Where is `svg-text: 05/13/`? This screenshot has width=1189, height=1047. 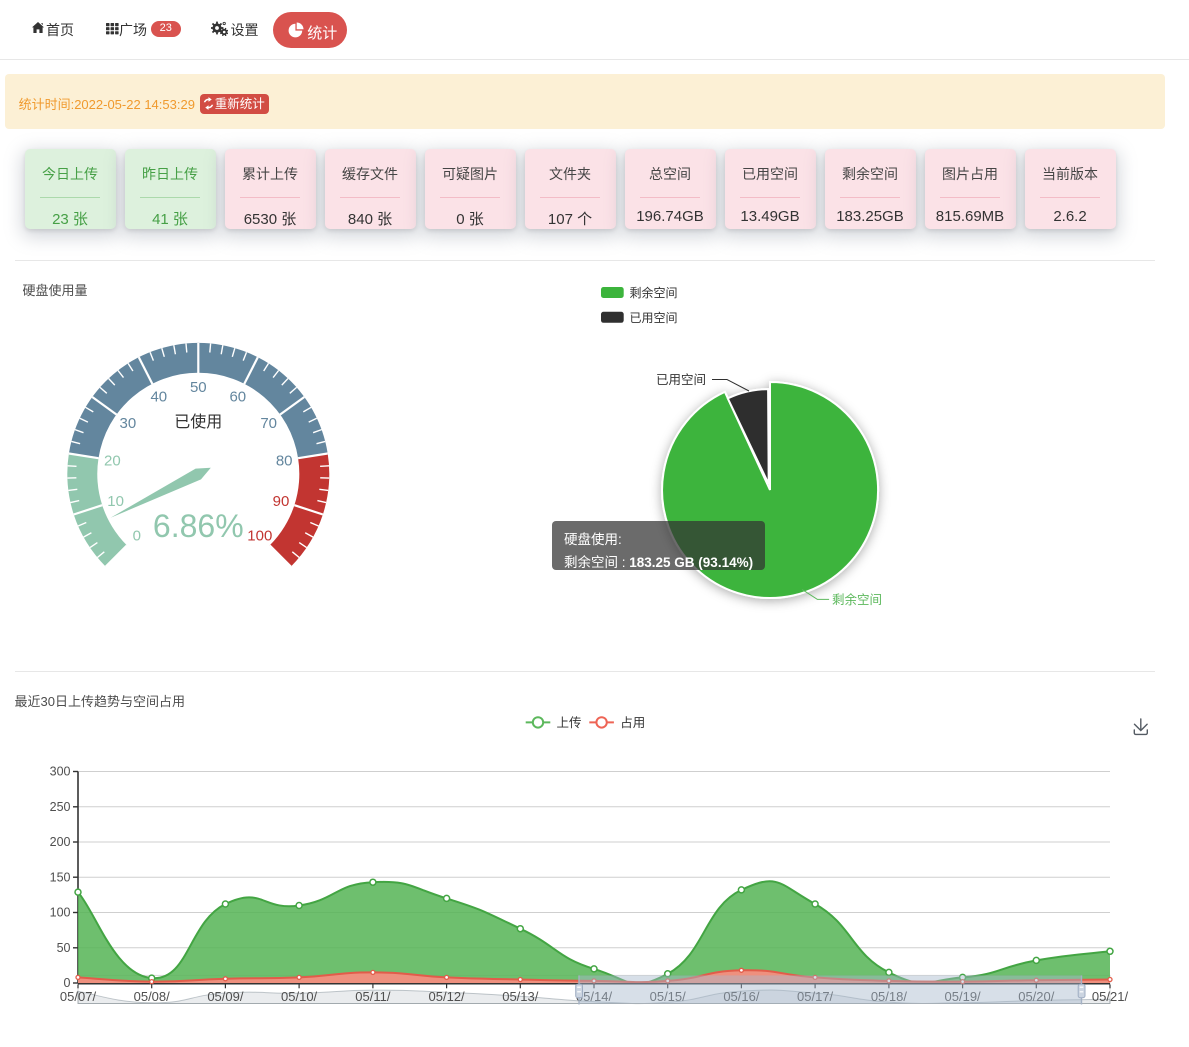 svg-text: 05/13/ is located at coordinates (520, 996).